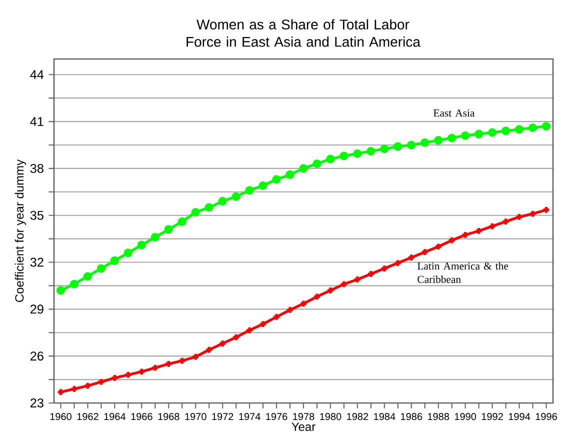 The height and width of the screenshot is (435, 569). What do you see at coordinates (411, 416) in the screenshot?
I see `x-tick-label: 1986` at bounding box center [411, 416].